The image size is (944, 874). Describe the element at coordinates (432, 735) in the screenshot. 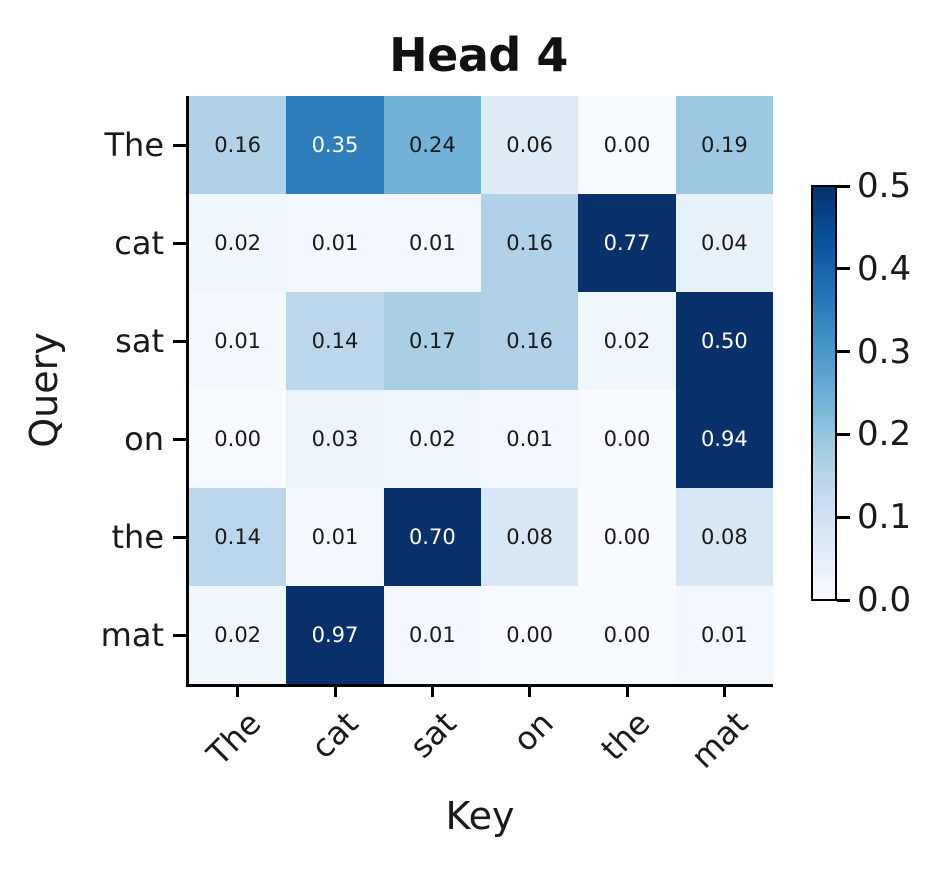

I see `x-tick-label: sat` at that location.